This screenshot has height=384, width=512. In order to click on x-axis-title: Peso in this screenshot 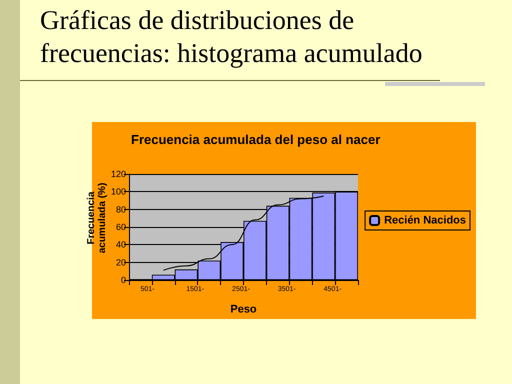, I will do `click(243, 310)`.